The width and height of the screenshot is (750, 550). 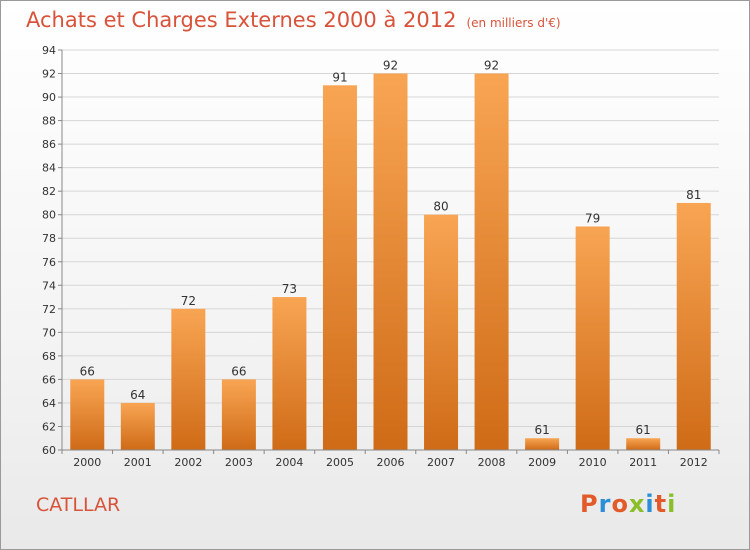 I want to click on bar-2012, so click(x=693, y=326).